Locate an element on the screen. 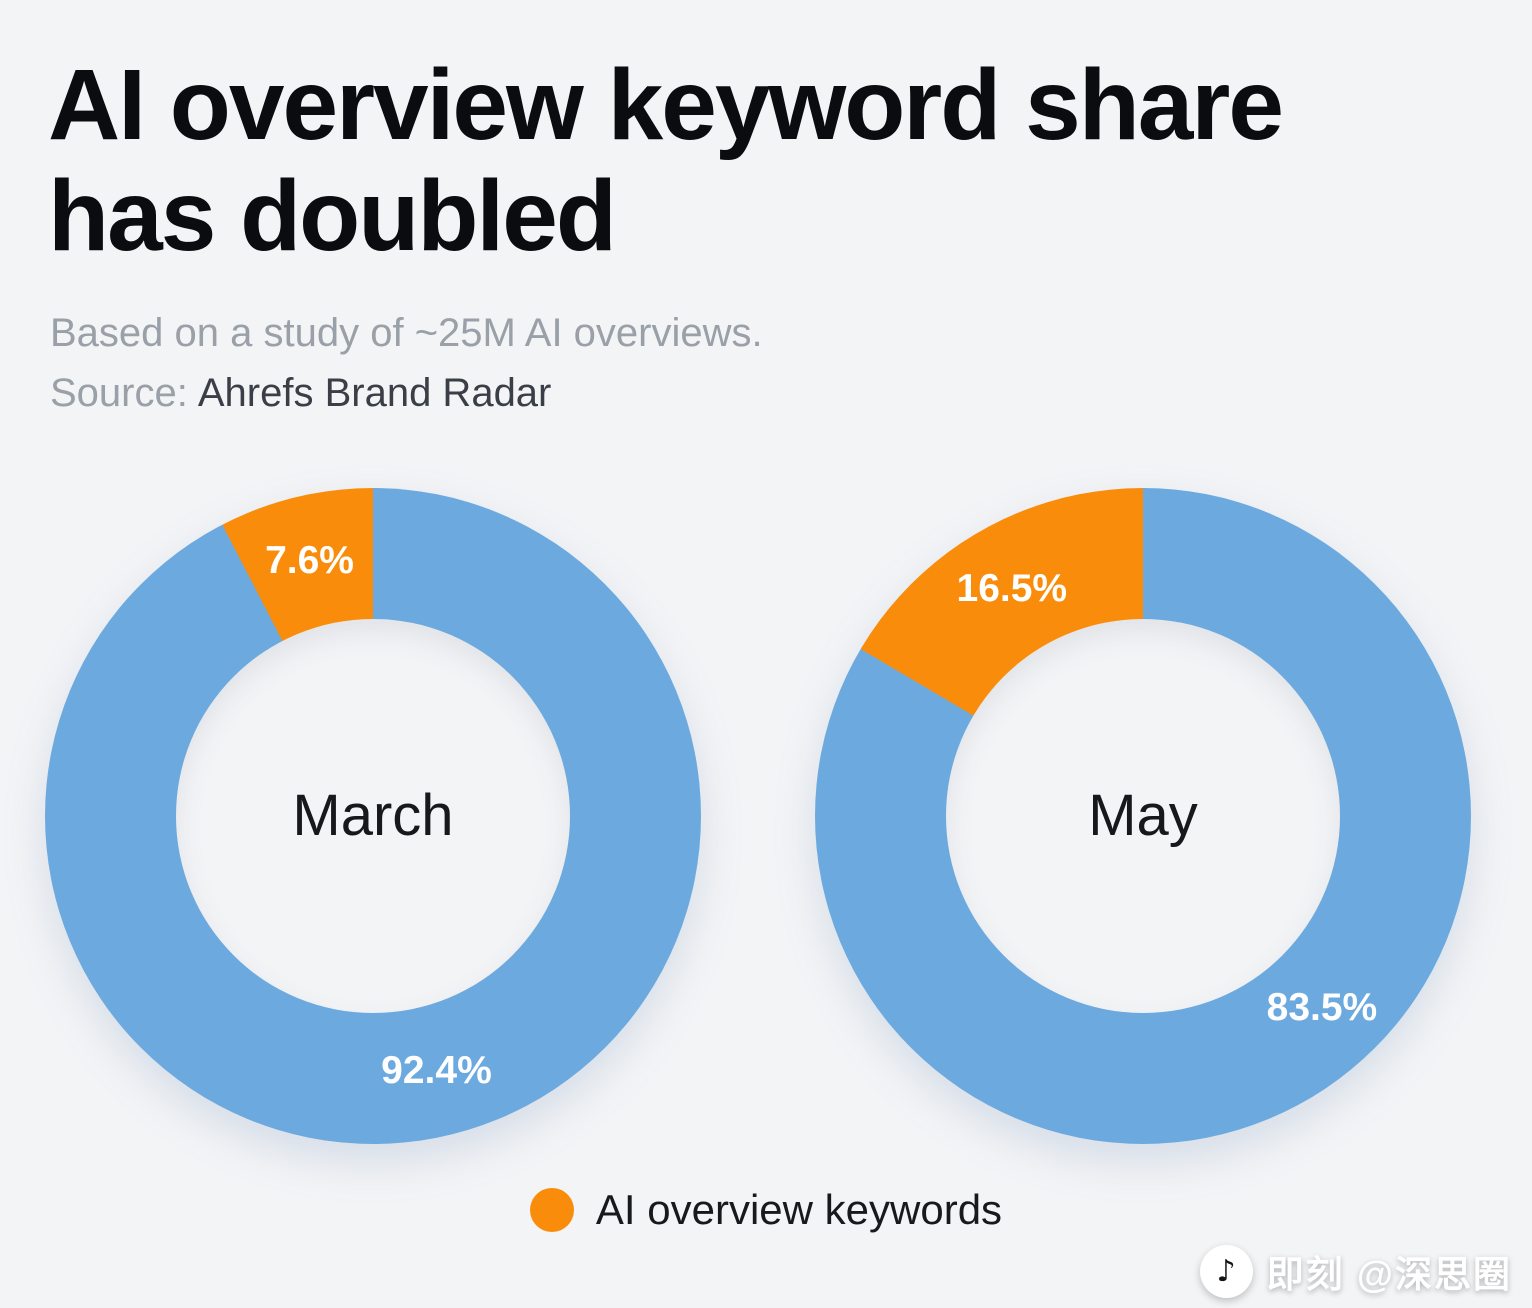  source-line: Source: Ahrefs Brand Radar is located at coordinates (300, 393).